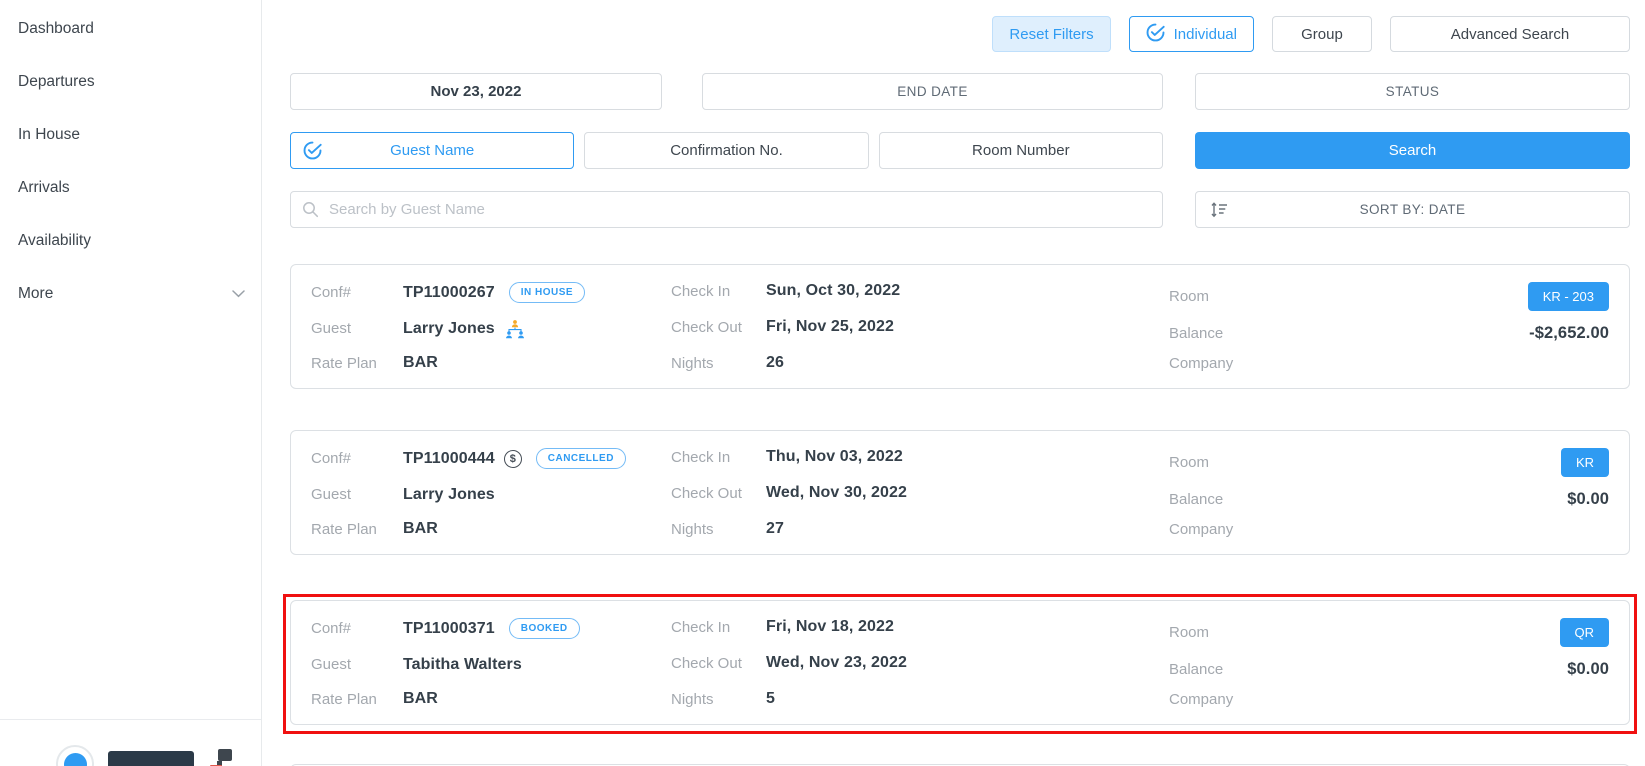  I want to click on chevron-down-icon, so click(238, 294).